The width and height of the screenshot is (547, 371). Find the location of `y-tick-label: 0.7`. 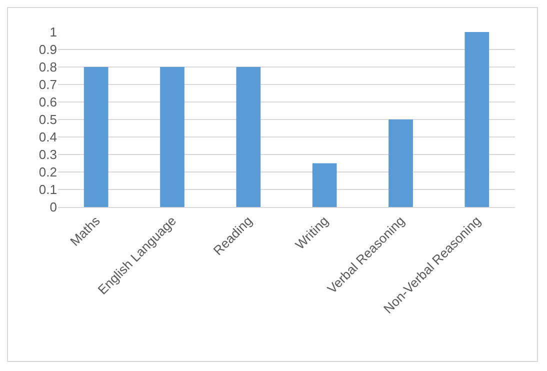

y-tick-label: 0.7 is located at coordinates (47, 84).